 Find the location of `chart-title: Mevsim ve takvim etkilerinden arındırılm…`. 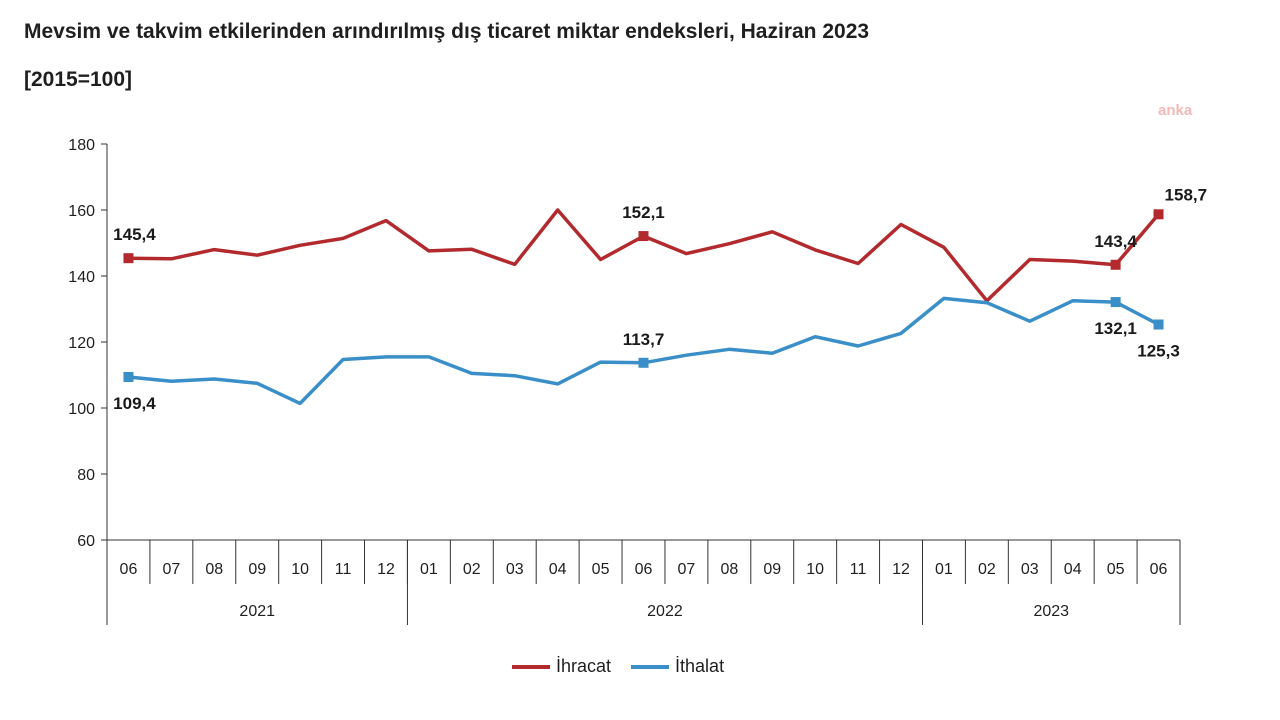

chart-title: Mevsim ve takvim etkilerinden arındırılm… is located at coordinates (447, 31).